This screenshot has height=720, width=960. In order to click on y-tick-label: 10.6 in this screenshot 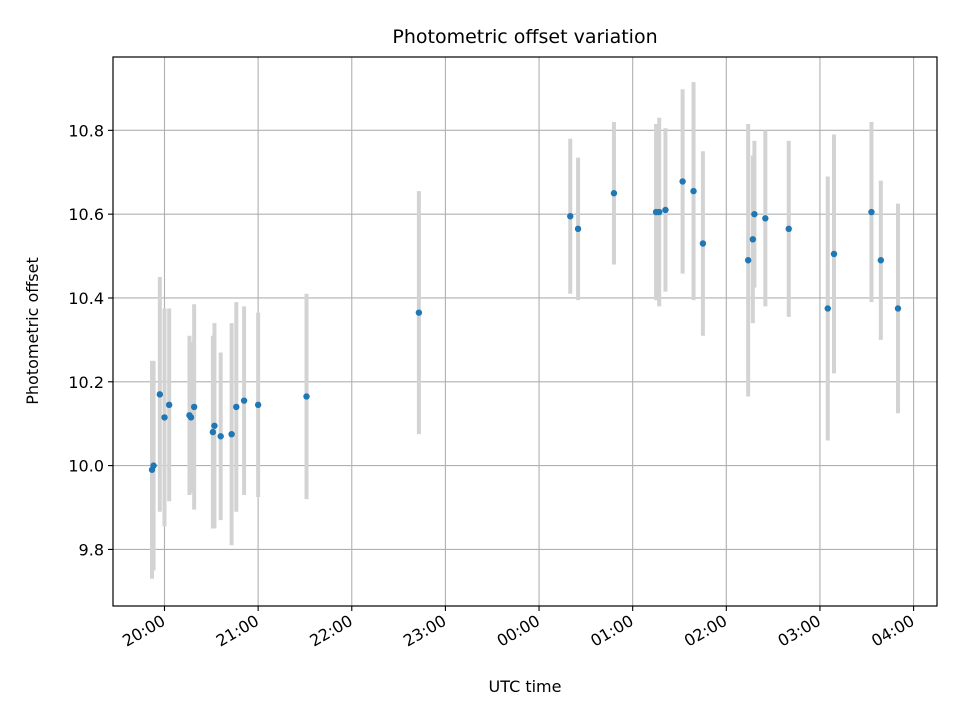, I will do `click(86, 214)`.